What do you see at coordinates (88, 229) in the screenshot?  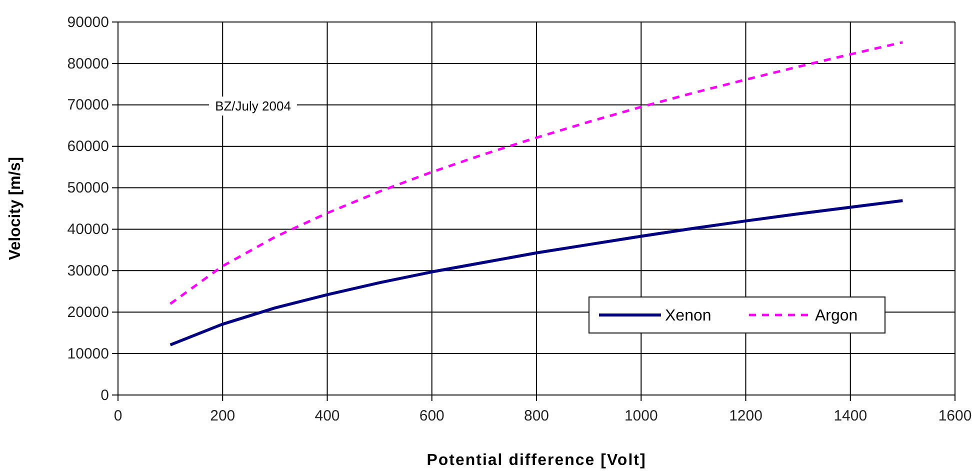 I see `y-tick-label: 40000` at bounding box center [88, 229].